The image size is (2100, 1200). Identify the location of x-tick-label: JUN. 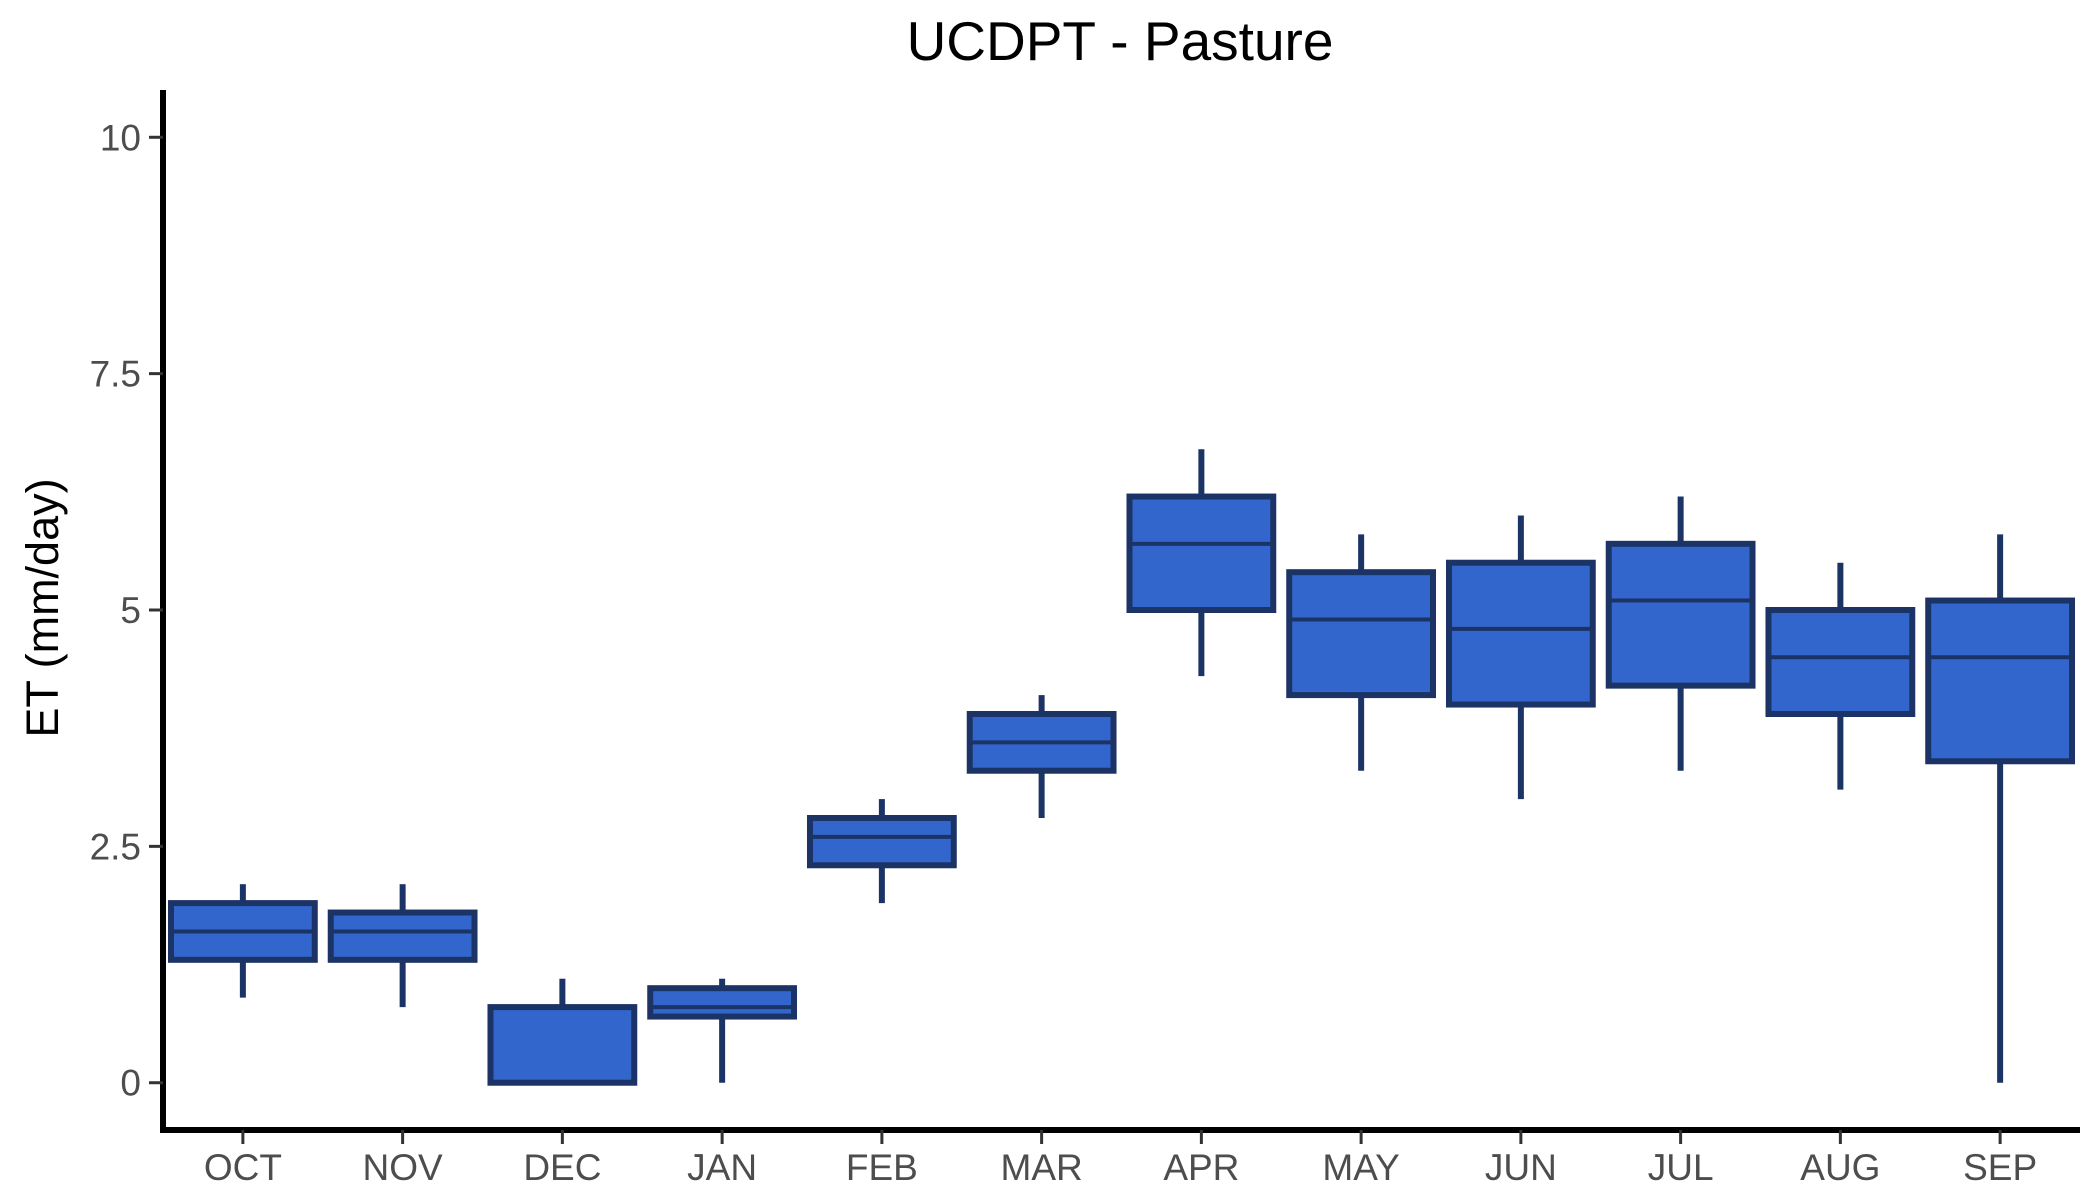
(1521, 1167).